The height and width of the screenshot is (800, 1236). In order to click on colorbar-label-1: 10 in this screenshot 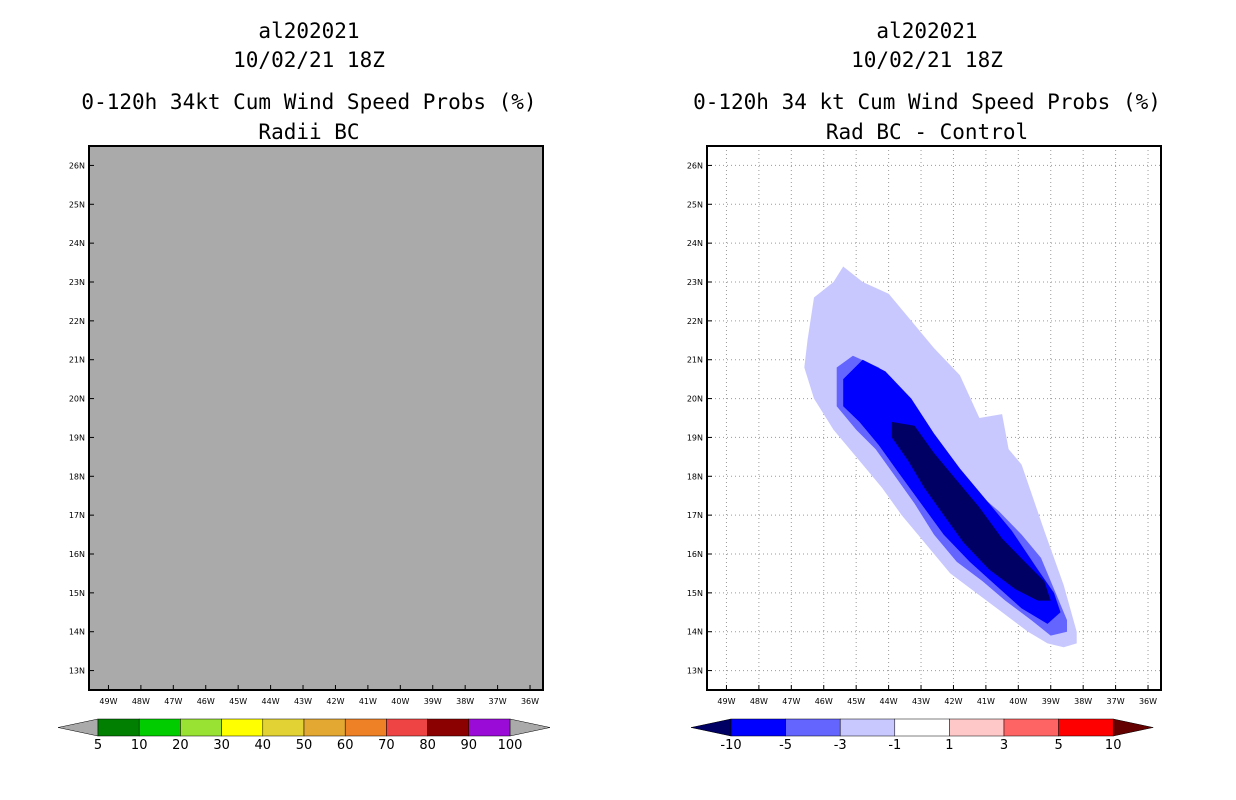, I will do `click(139, 745)`.